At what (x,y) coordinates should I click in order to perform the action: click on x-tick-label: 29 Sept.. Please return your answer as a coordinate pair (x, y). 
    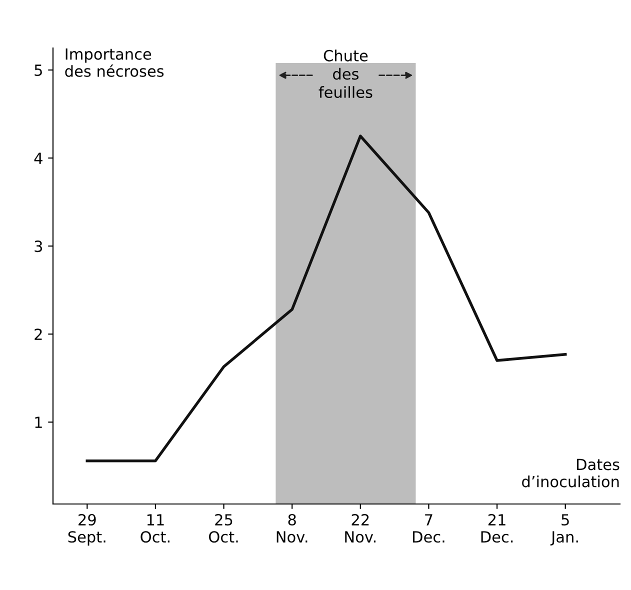
    Looking at the image, I should click on (87, 530).